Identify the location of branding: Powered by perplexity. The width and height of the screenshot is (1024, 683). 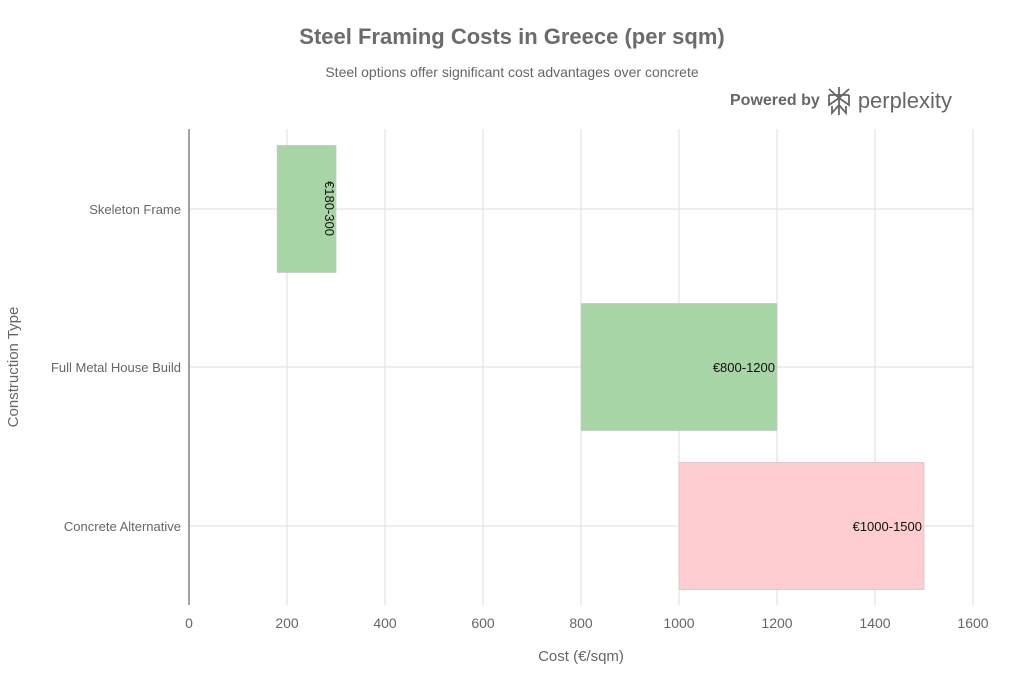
(841, 101).